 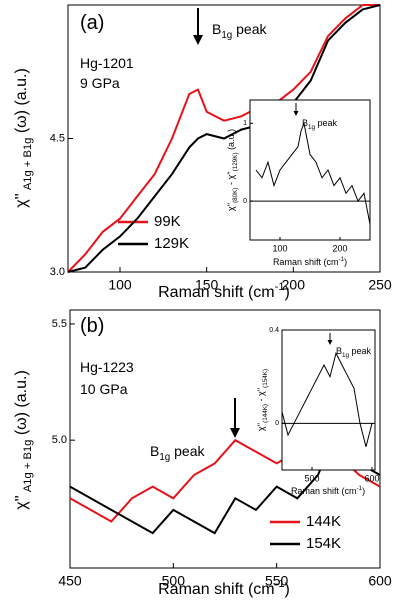 I want to click on annotation-part: Hg-1201, so click(x=107, y=63).